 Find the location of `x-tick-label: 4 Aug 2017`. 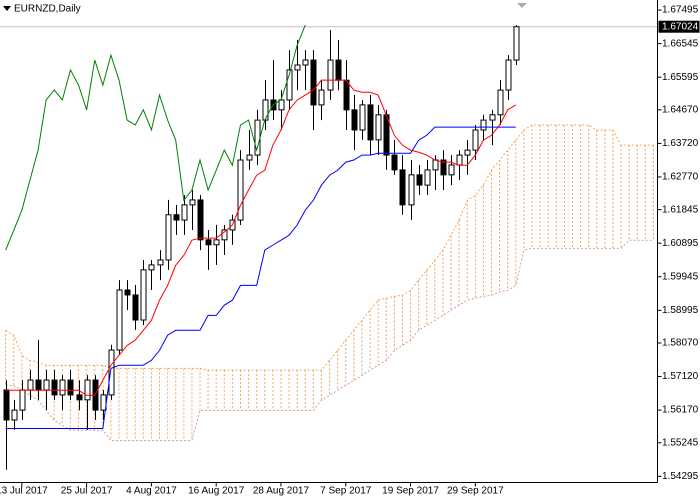

x-tick-label: 4 Aug 2017 is located at coordinates (151, 491).